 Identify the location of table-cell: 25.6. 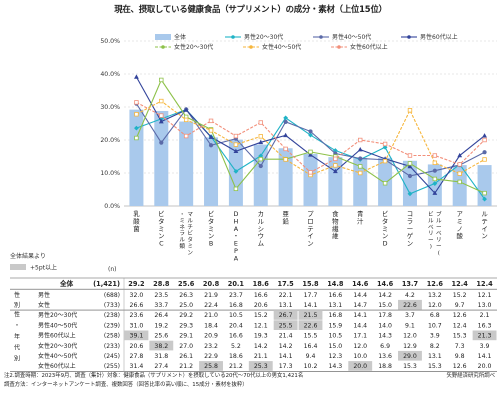
(161, 336).